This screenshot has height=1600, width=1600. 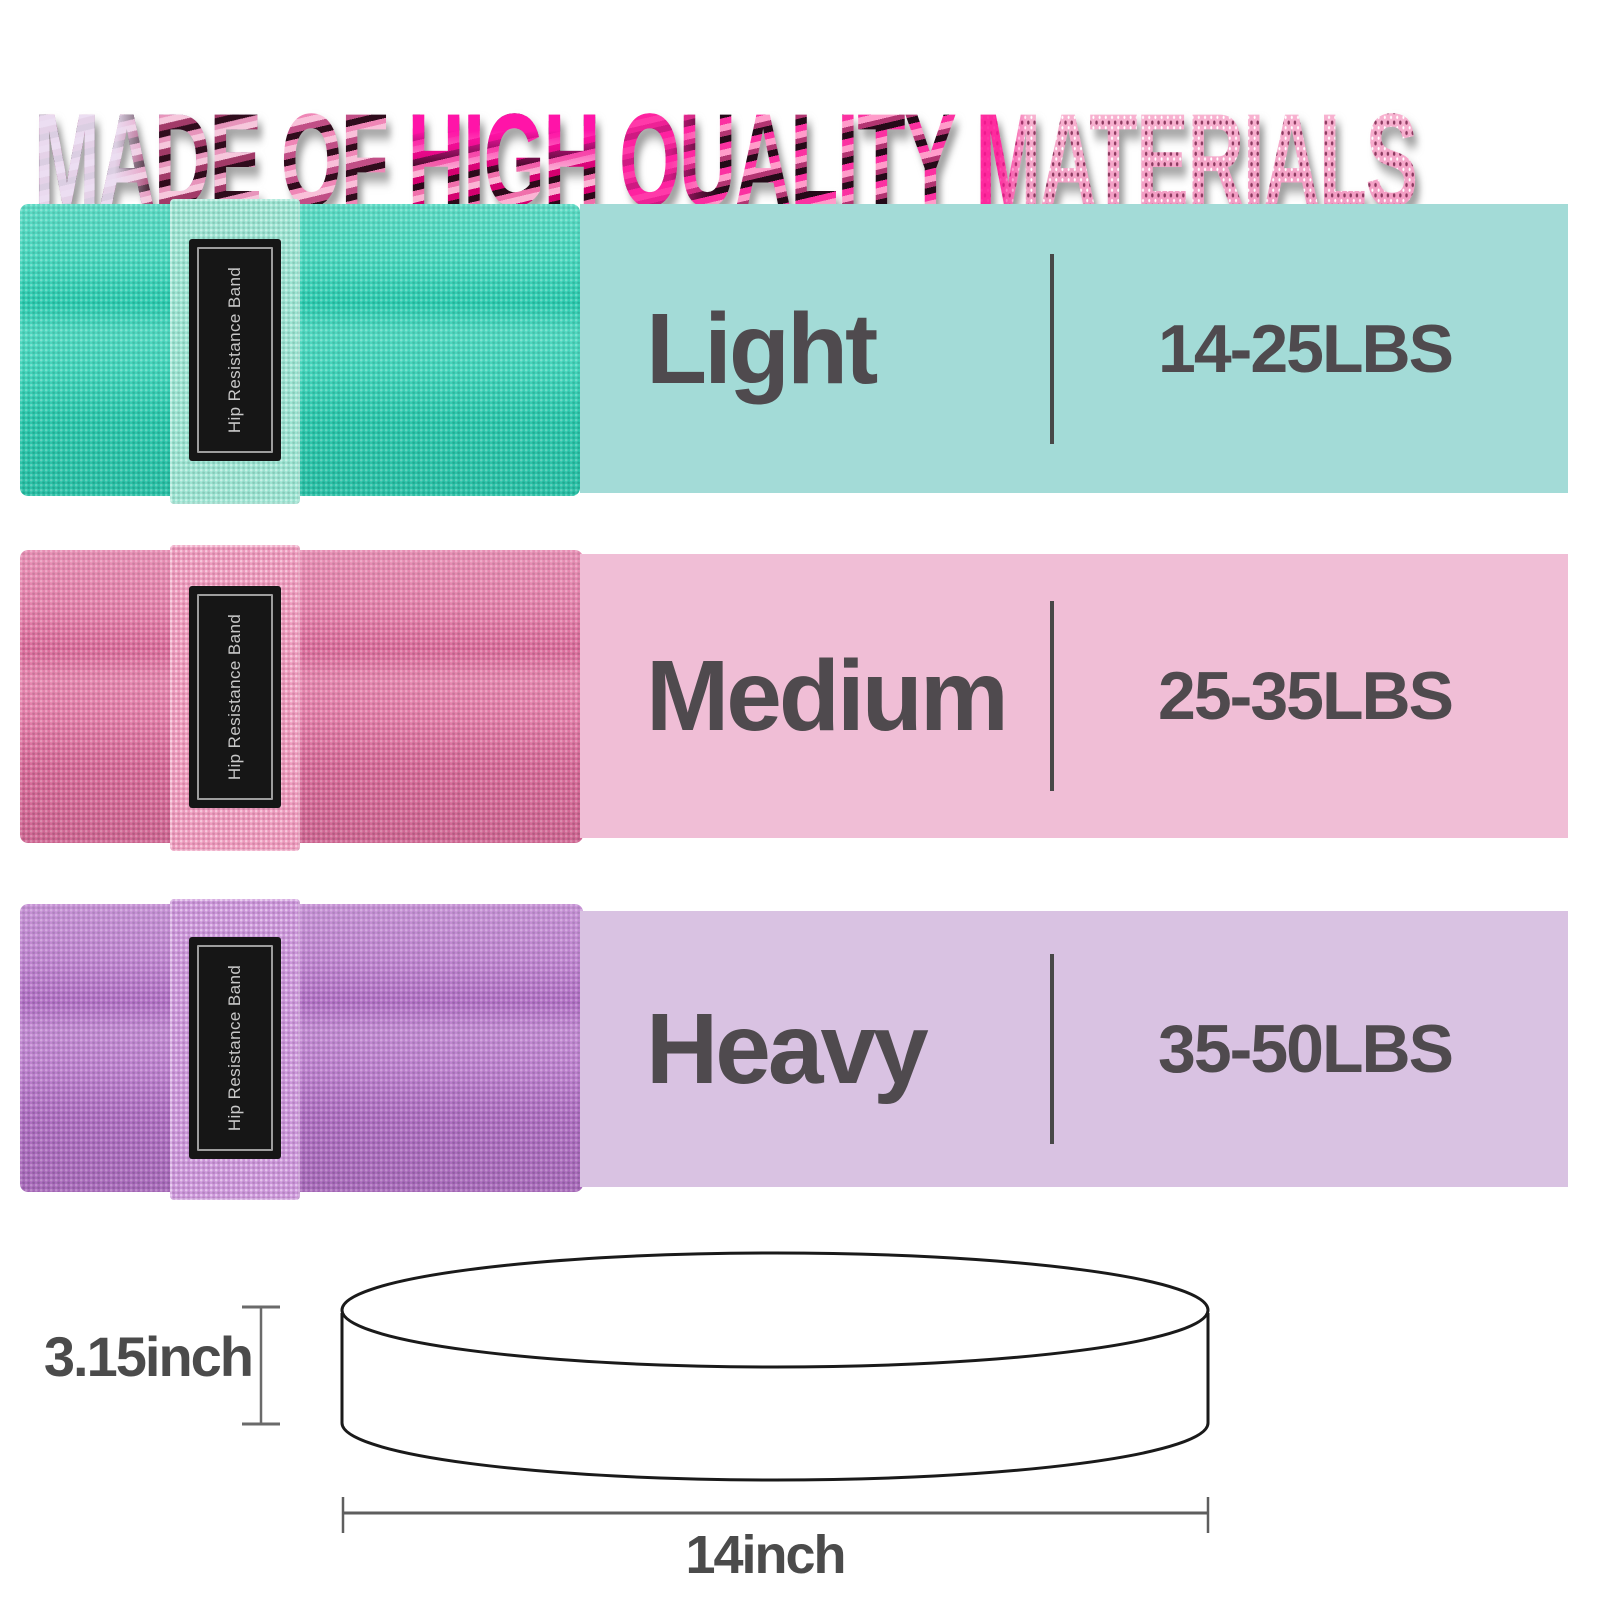 I want to click on weight-range-value: 35-50LBS, so click(x=1306, y=1049).